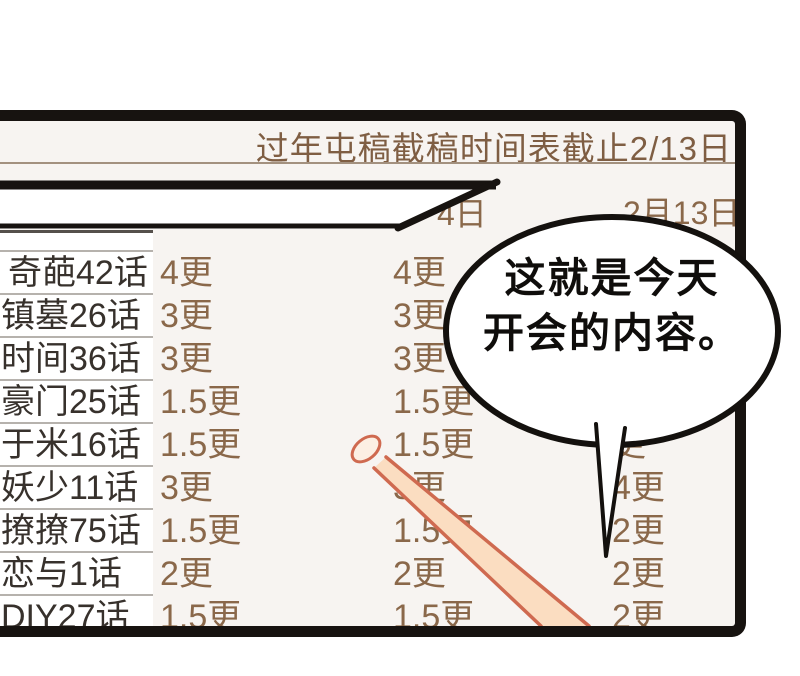 This screenshot has height=676, width=800. I want to click on row-title: 镇墓26话, so click(71, 316).